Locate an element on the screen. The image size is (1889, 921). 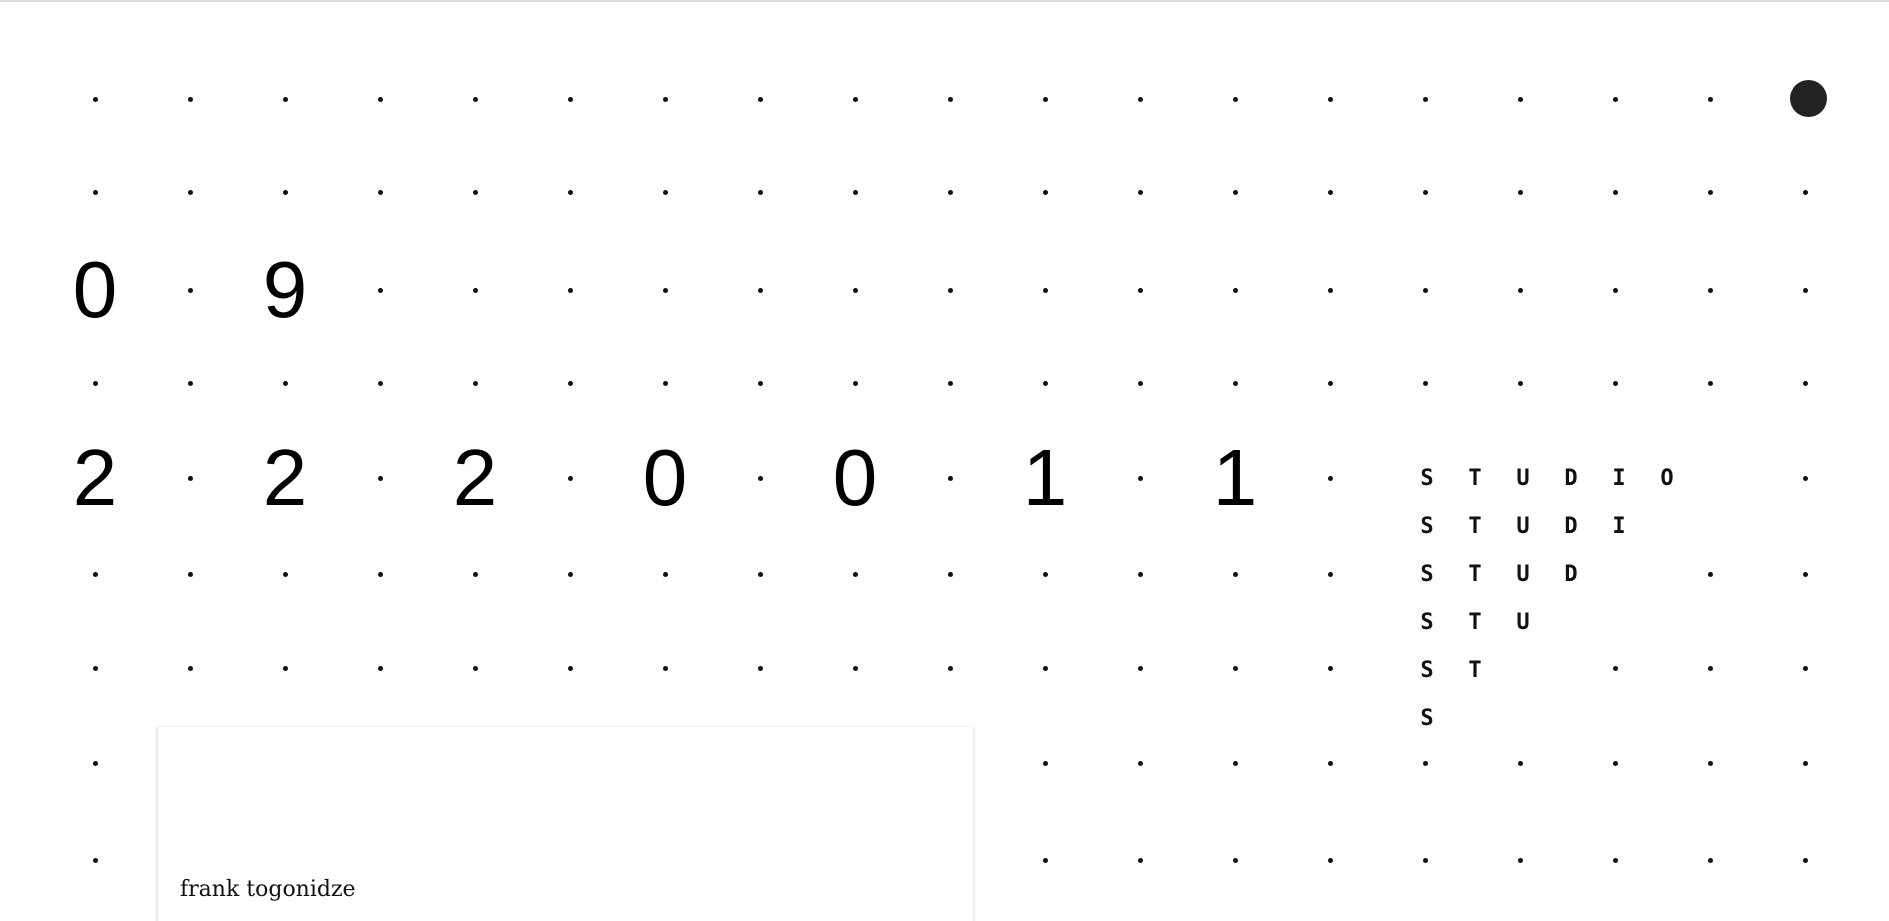
digit-cell: 2 is located at coordinates (475, 478).